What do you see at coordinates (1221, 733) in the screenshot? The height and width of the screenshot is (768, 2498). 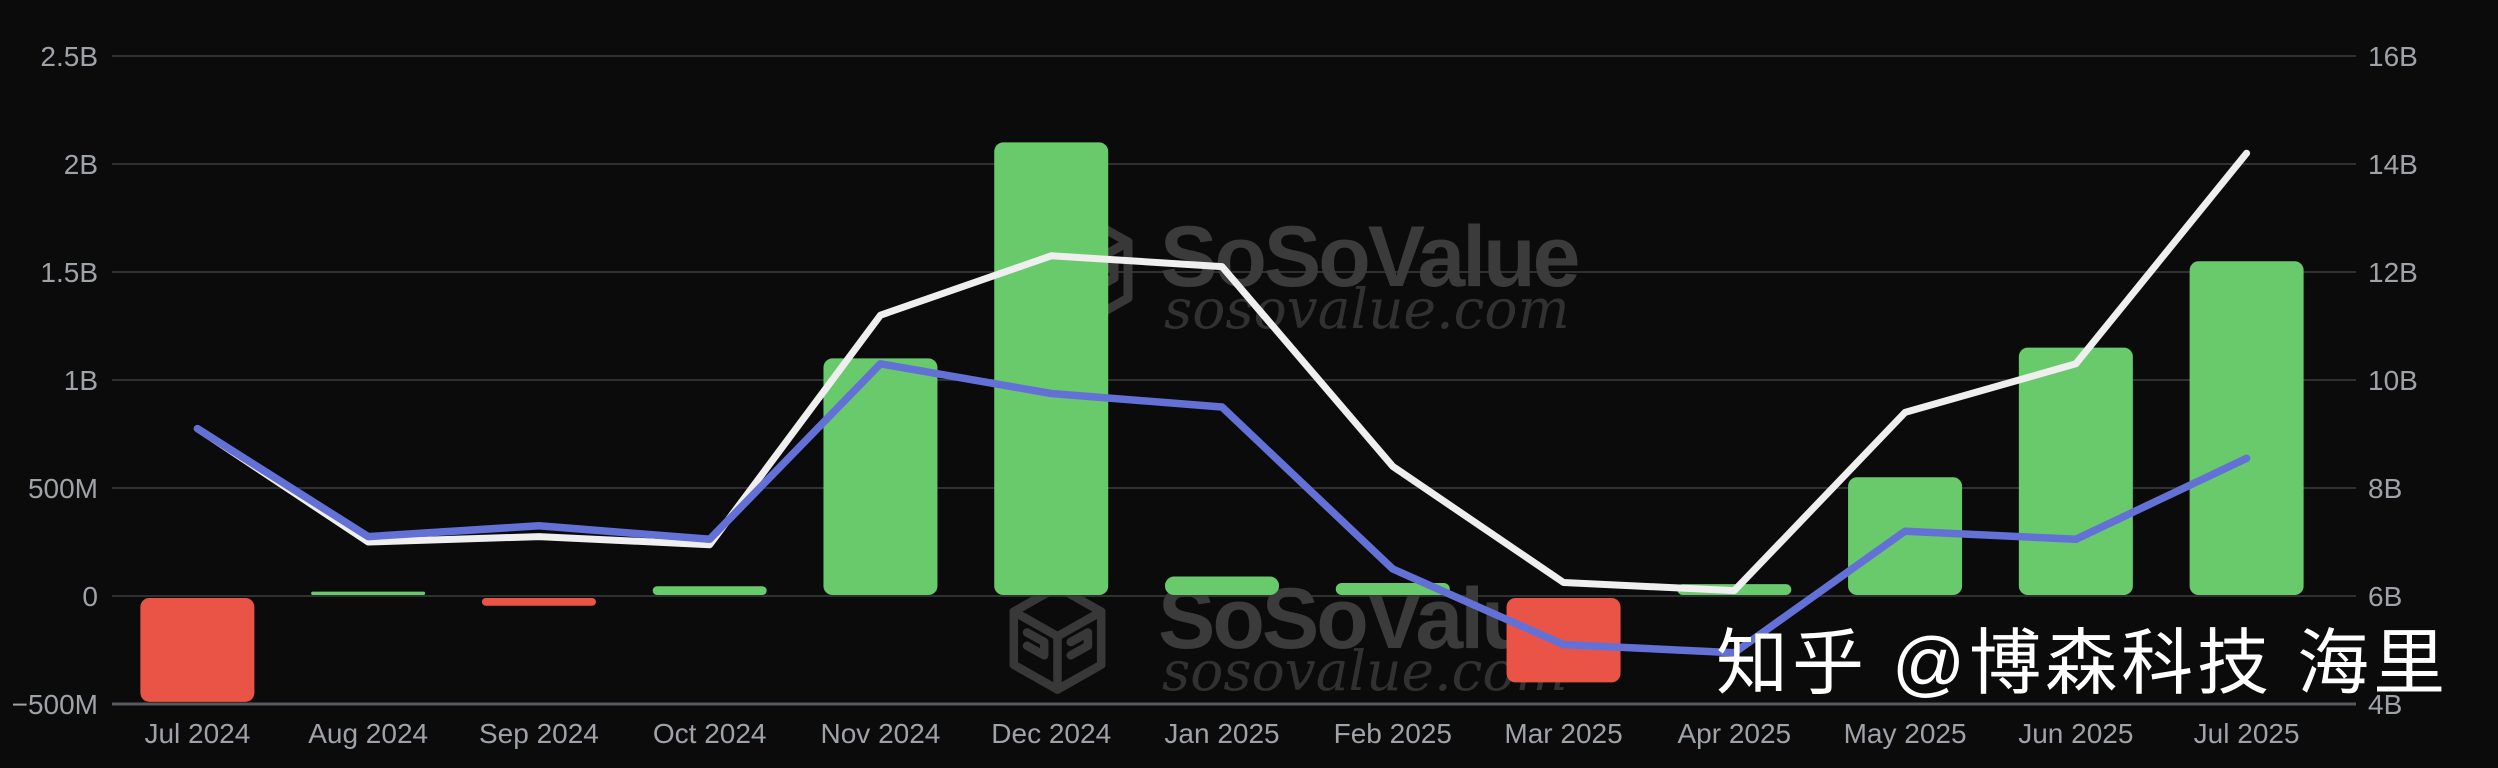 I see `x-axis-label-jan-2025: Jan 2025` at bounding box center [1221, 733].